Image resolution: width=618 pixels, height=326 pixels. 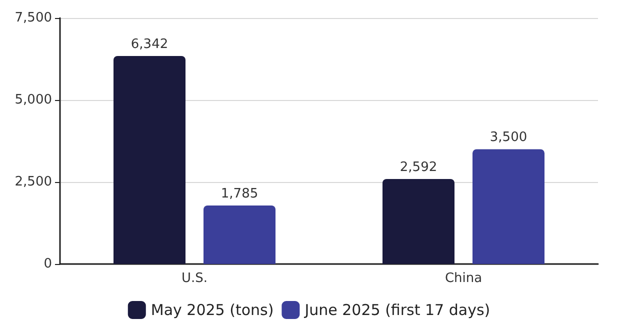 What do you see at coordinates (33, 100) in the screenshot?
I see `y-tick-label: 5,000` at bounding box center [33, 100].